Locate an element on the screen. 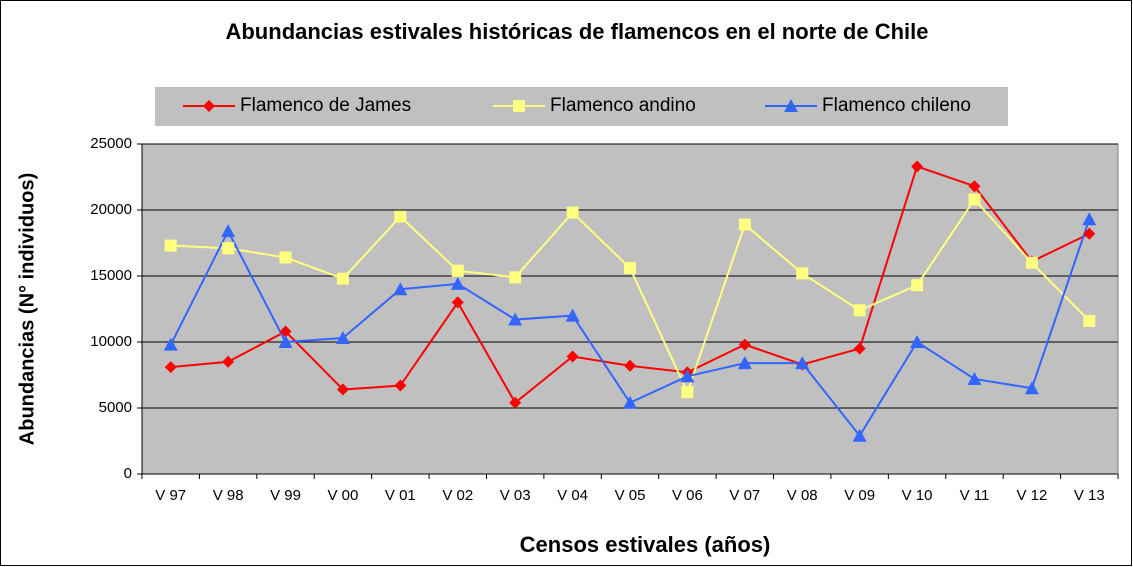  y-tick-label: 5000 is located at coordinates (115, 407).